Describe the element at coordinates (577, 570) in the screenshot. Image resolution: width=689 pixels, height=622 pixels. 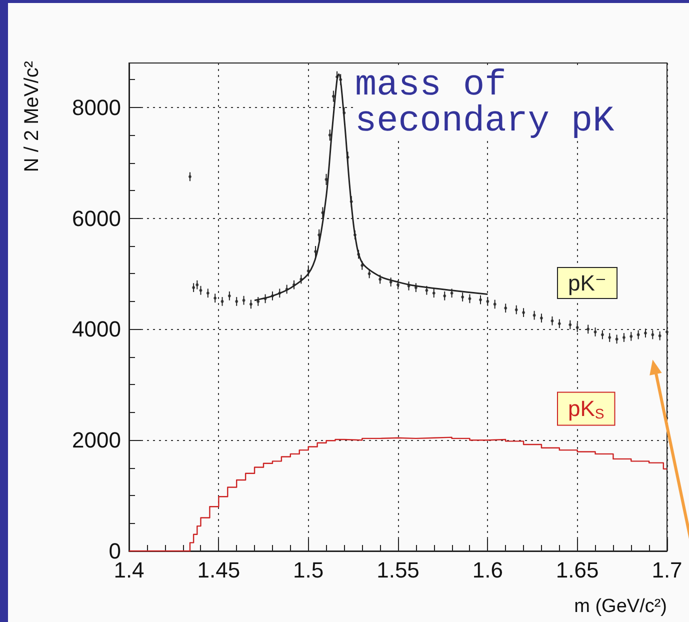
I see `x-tick-label: 1.65` at that location.